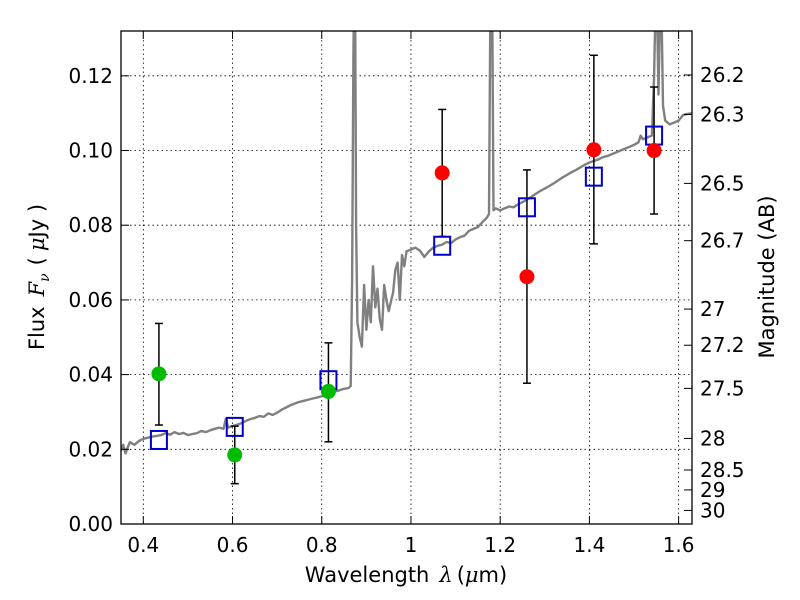 This screenshot has height=600, width=800. I want to click on y2-tick-label: 26.3, so click(722, 114).